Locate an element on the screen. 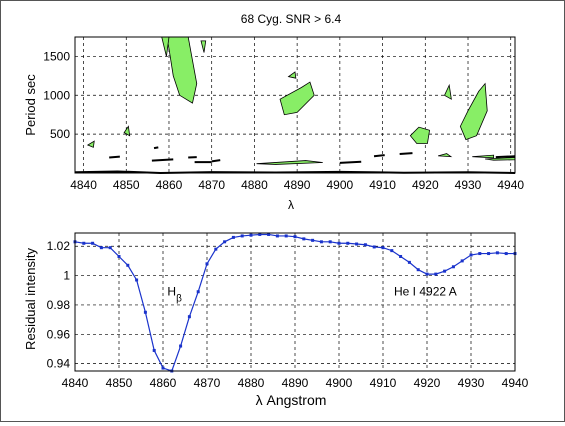 The width and height of the screenshot is (565, 426). top-x-tick-label: 4870 is located at coordinates (211, 185).